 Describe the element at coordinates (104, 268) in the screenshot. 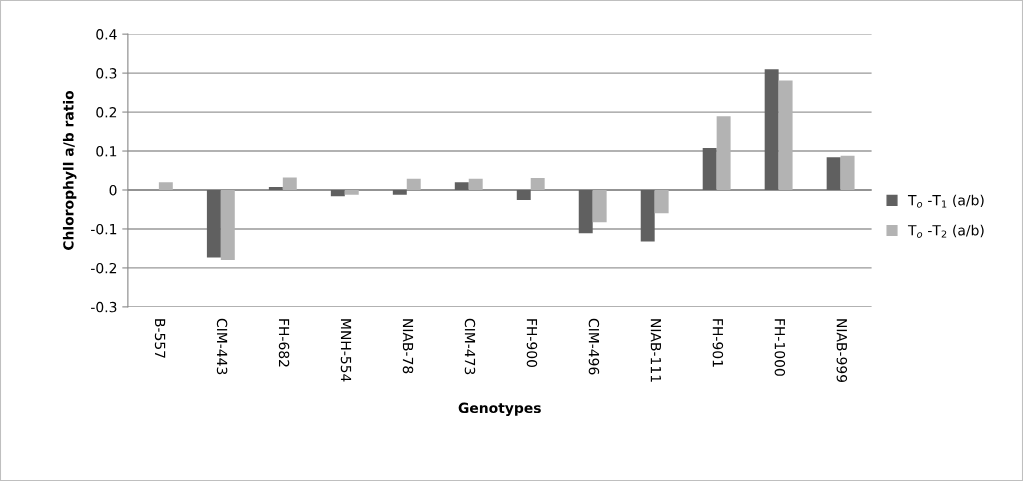

I see `y-tick-label: -0.2` at that location.